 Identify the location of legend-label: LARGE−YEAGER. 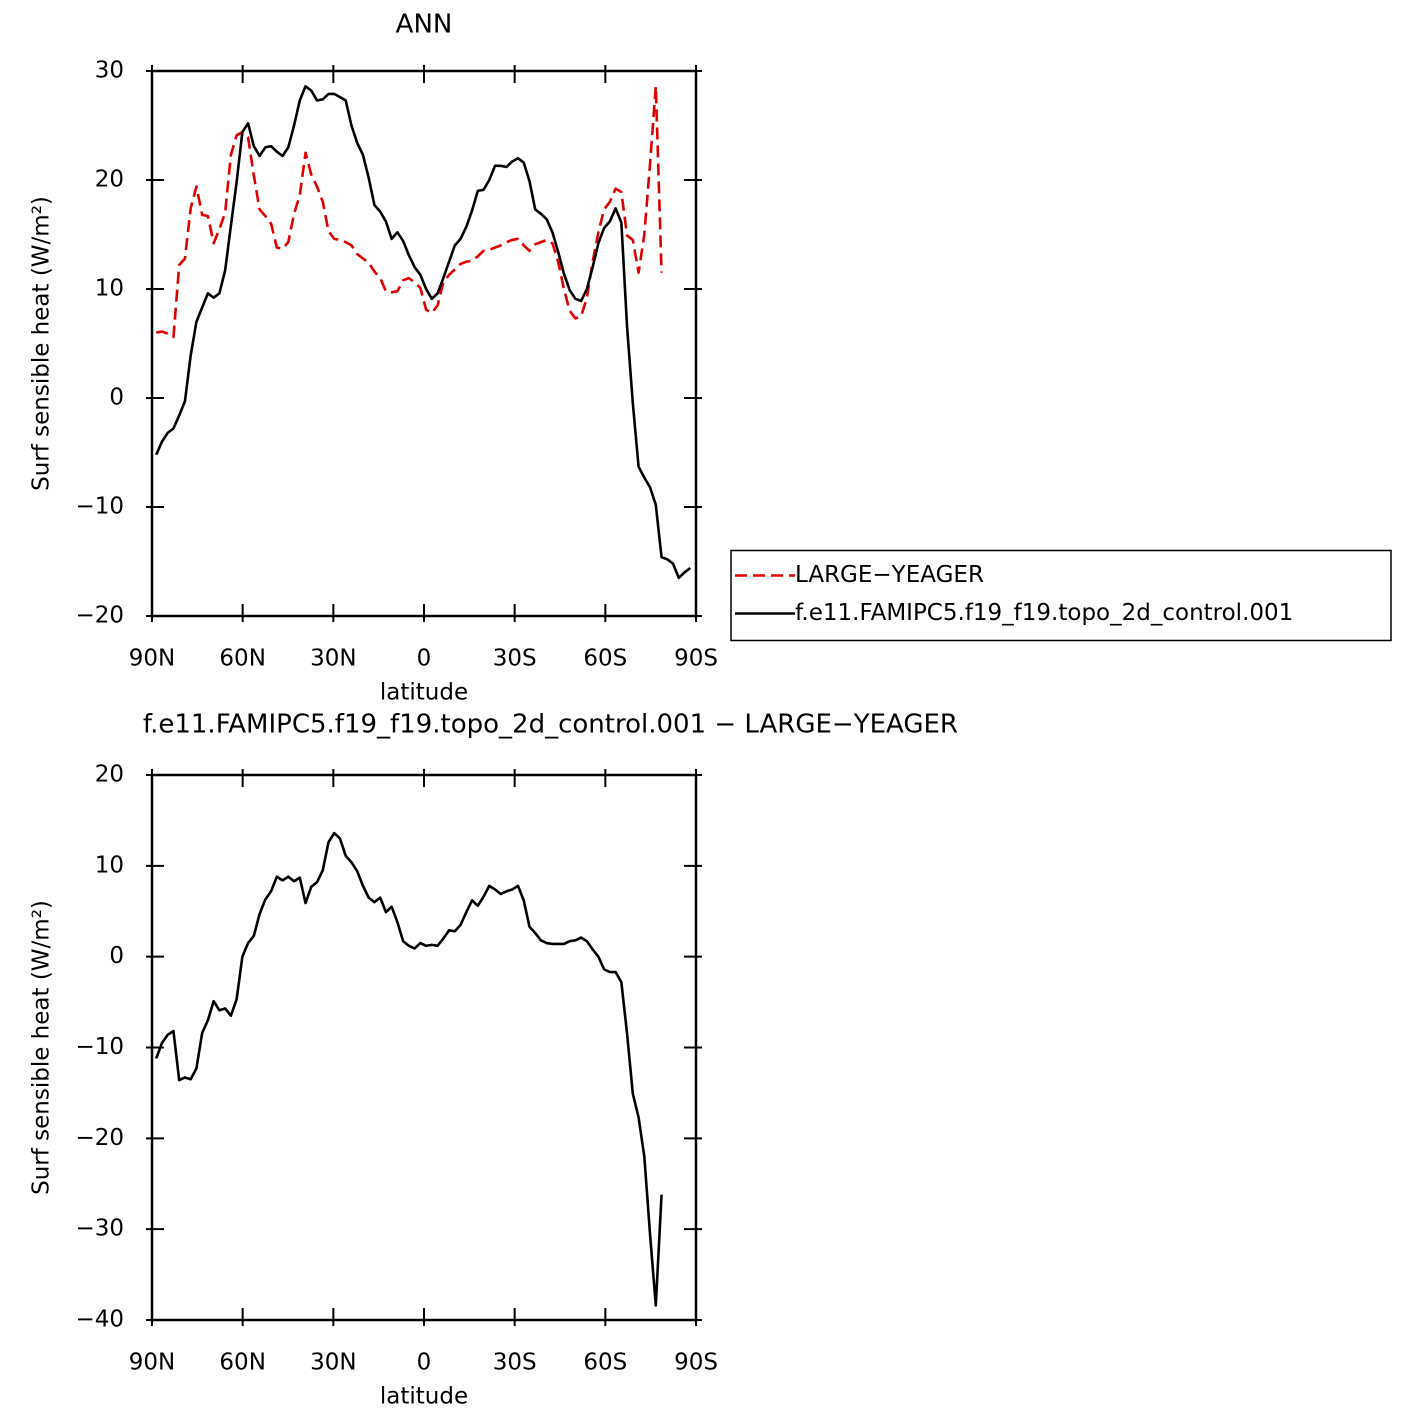
(889, 575).